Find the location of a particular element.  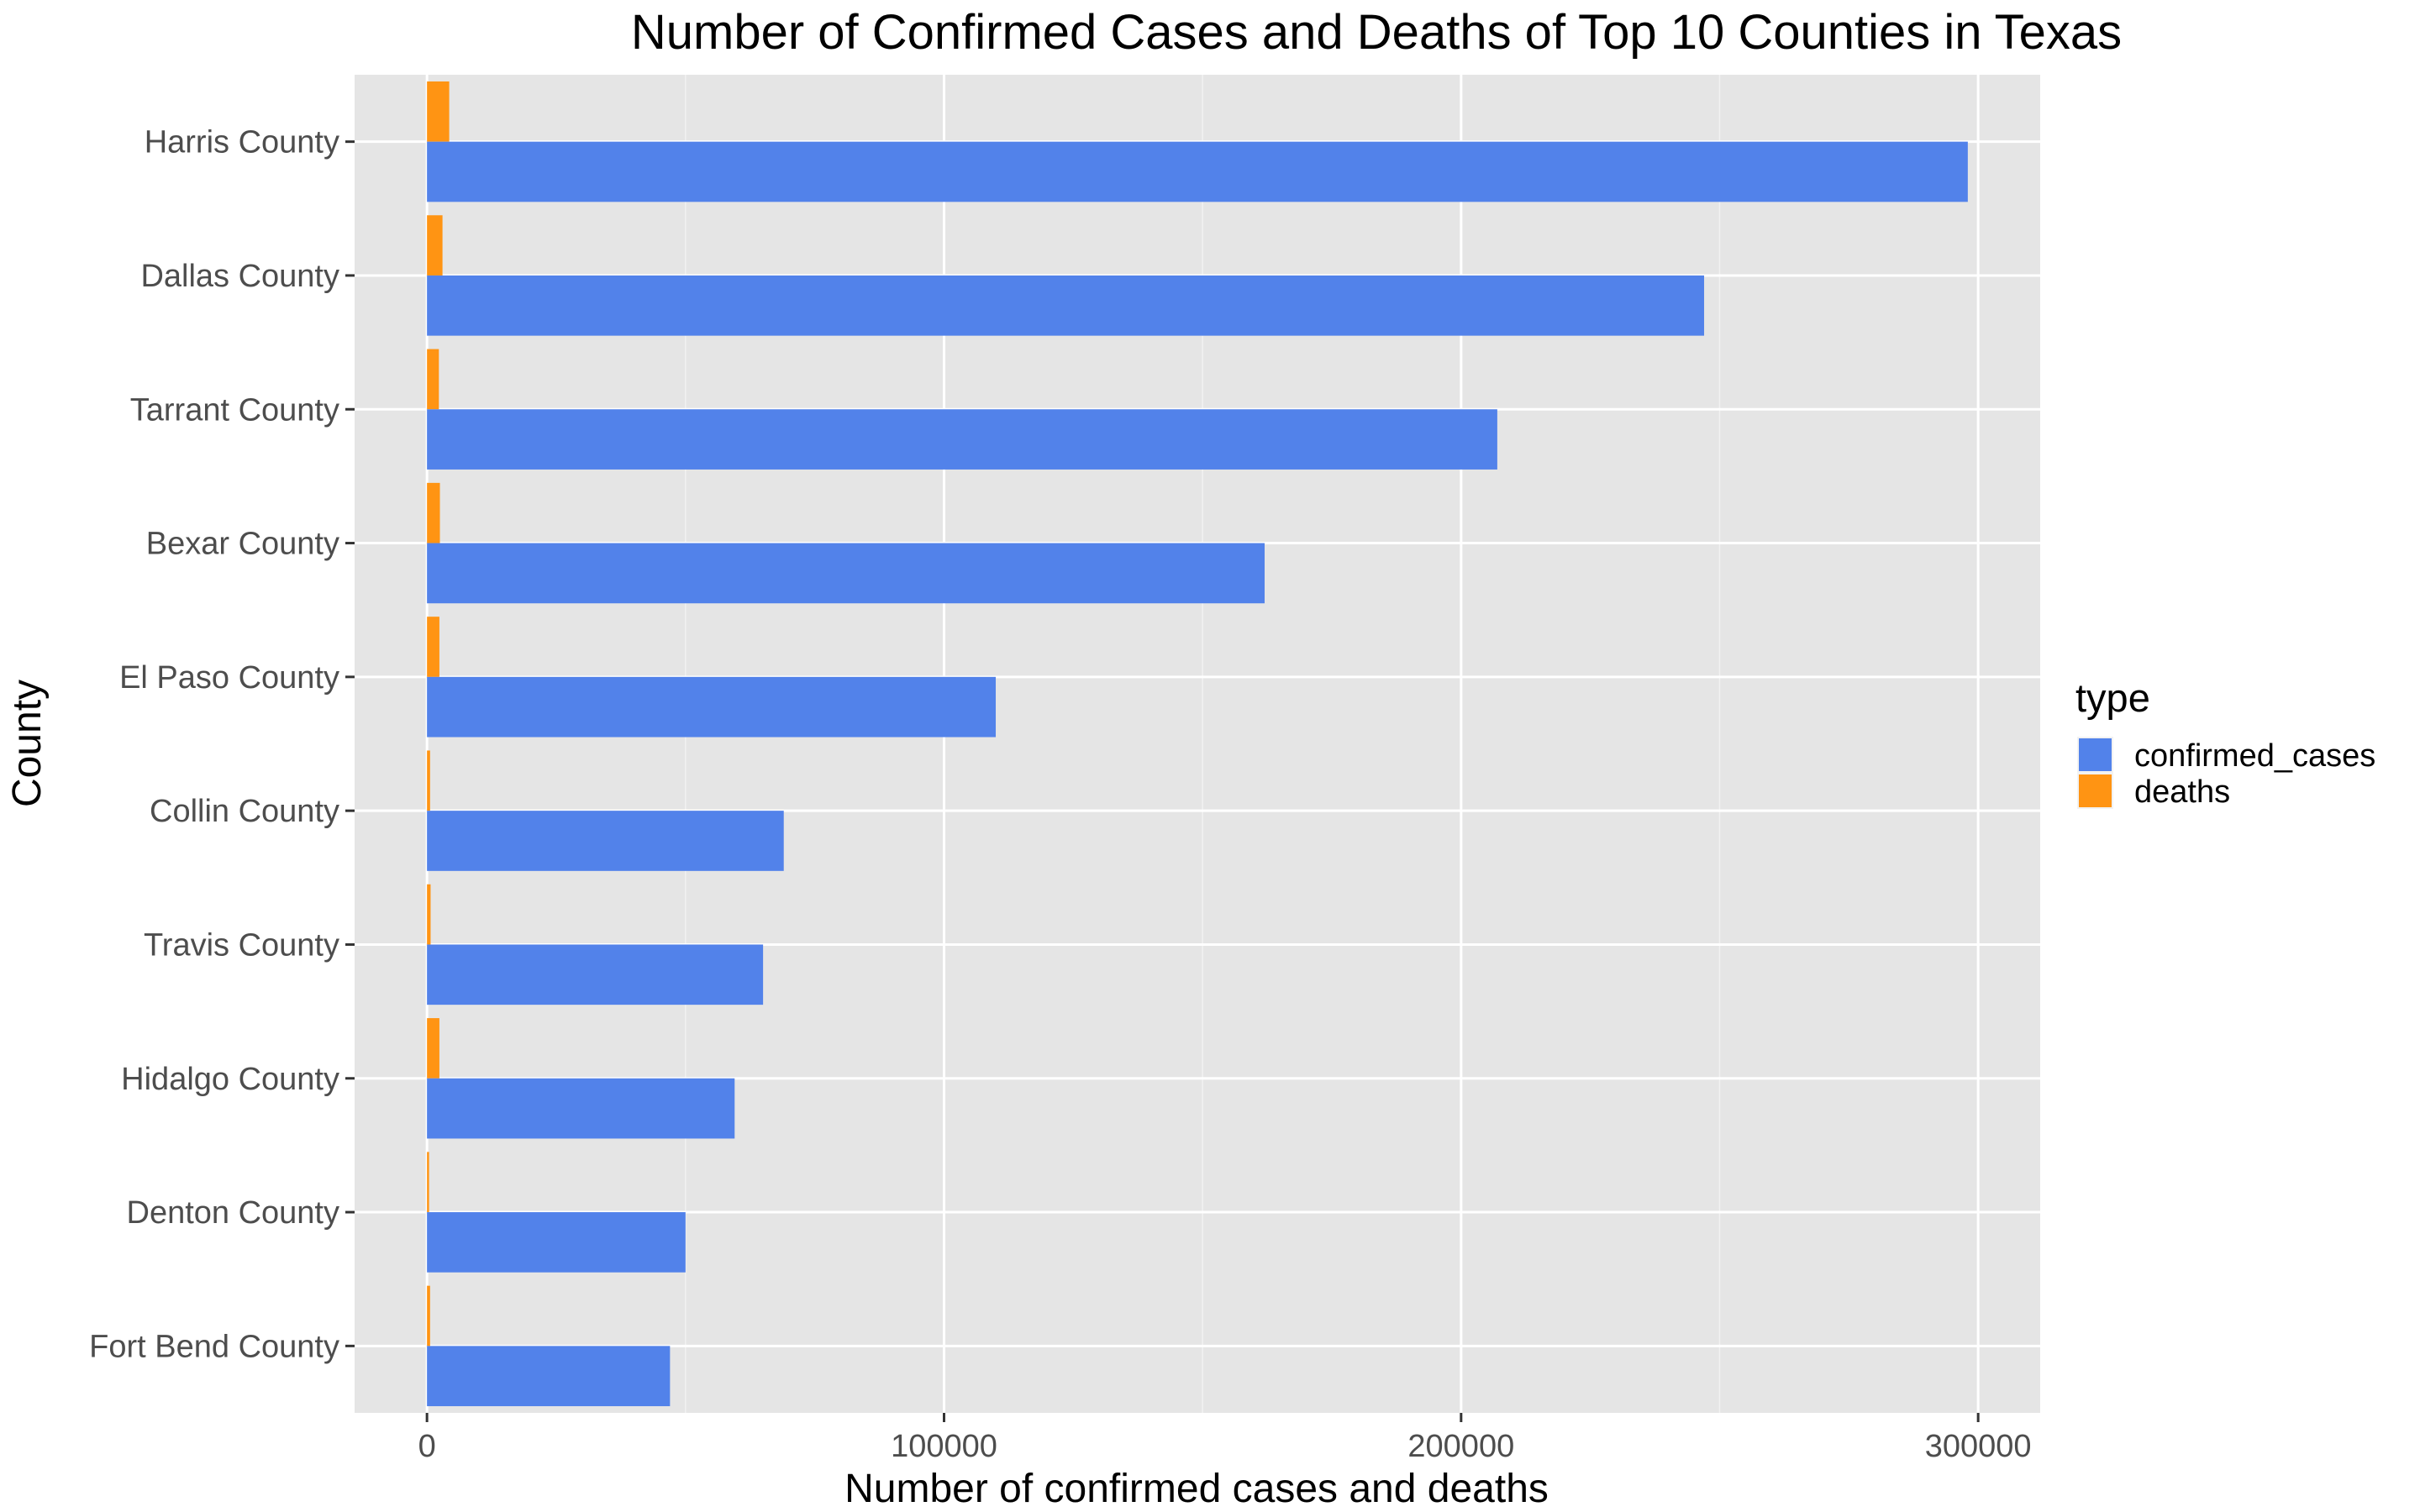

y-tick-label: Bexar County is located at coordinates (242, 544).